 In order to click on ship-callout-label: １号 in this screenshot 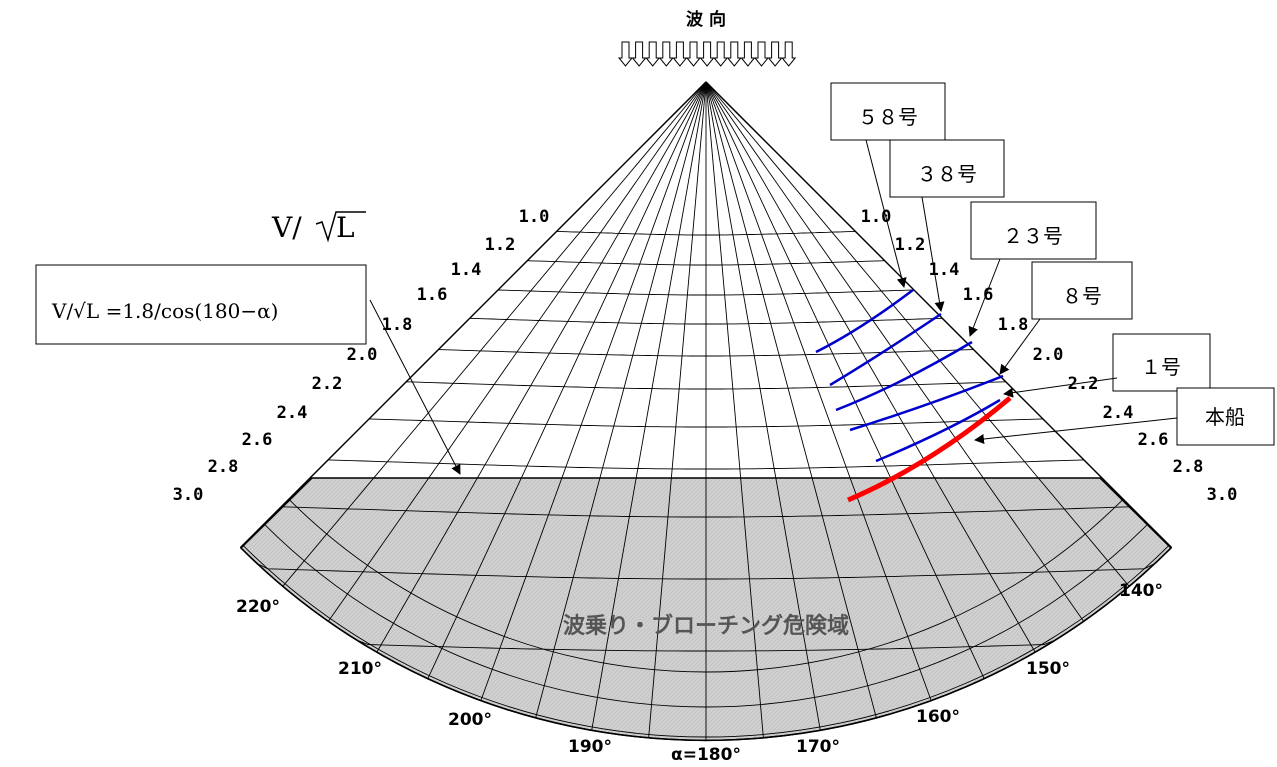, I will do `click(1161, 367)`.